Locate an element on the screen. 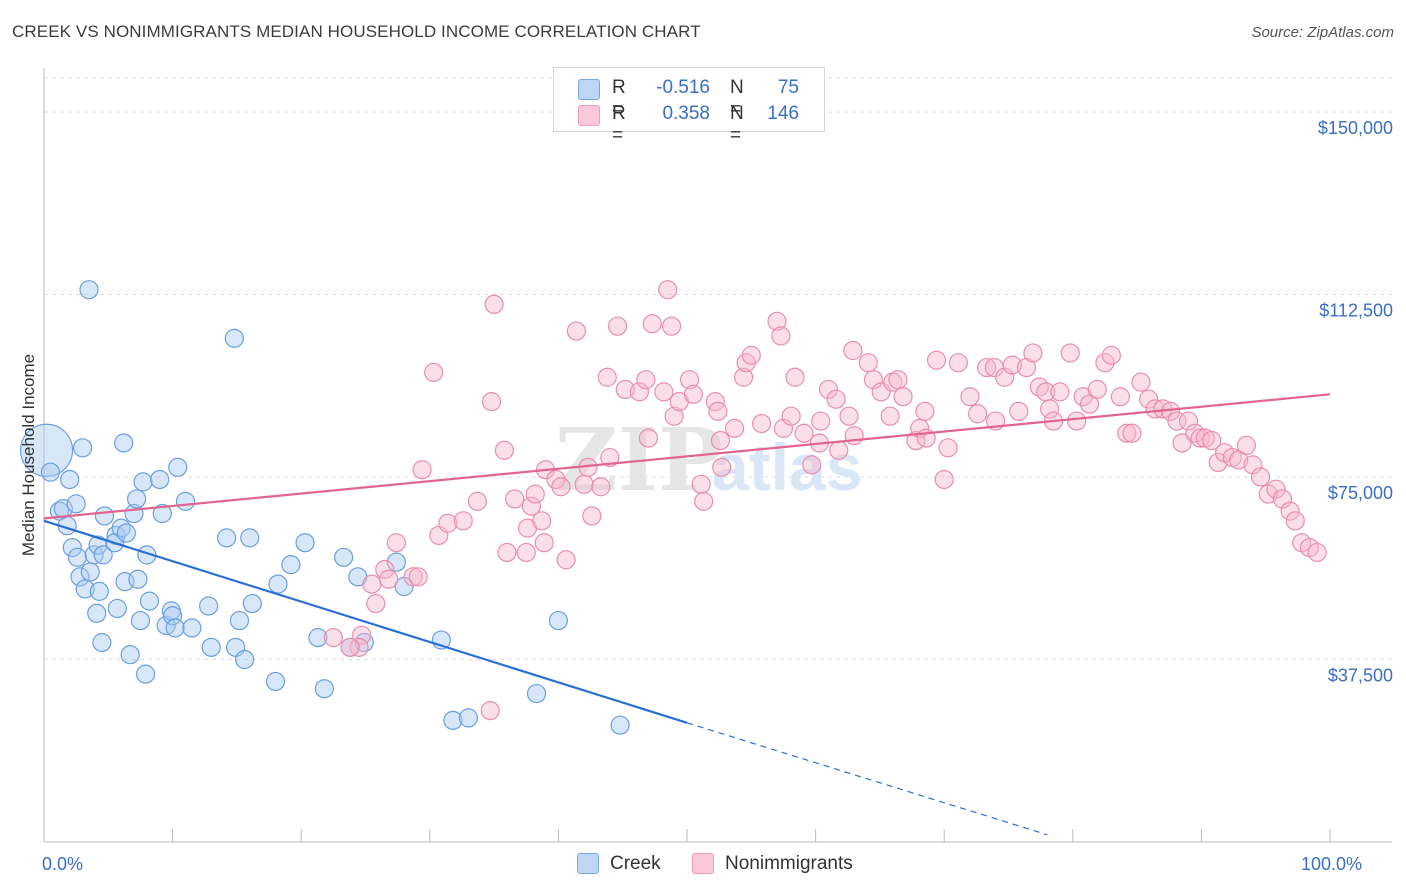  y-tick-label: $150,000 is located at coordinates (1355, 128).